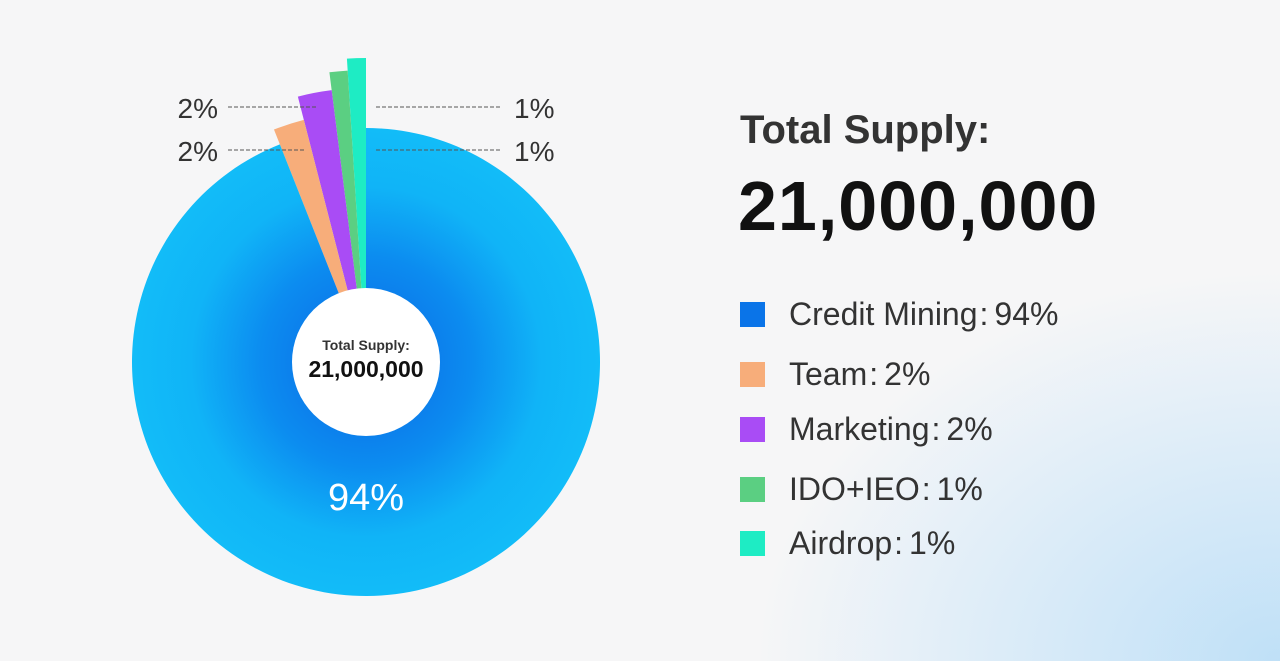 The image size is (1280, 661). Describe the element at coordinates (841, 543) in the screenshot. I see `legend-label: Airdrop` at that location.